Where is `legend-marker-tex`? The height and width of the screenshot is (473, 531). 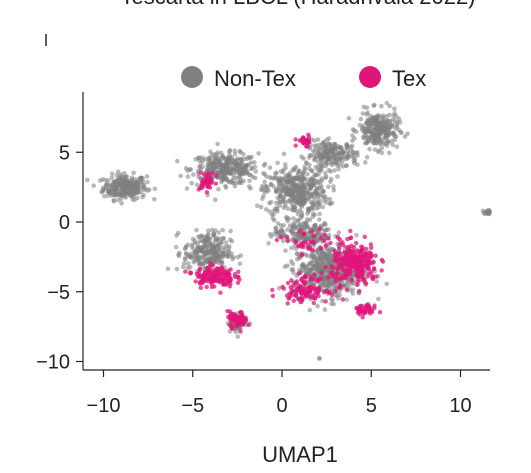
legend-marker-tex is located at coordinates (370, 77).